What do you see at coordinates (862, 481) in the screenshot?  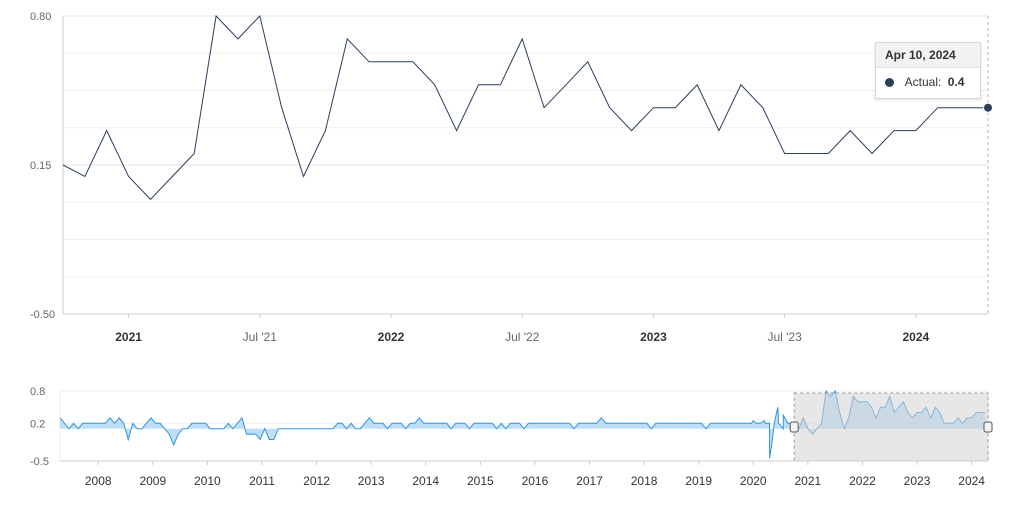 I see `navigator-x-tick-label: 2022` at bounding box center [862, 481].